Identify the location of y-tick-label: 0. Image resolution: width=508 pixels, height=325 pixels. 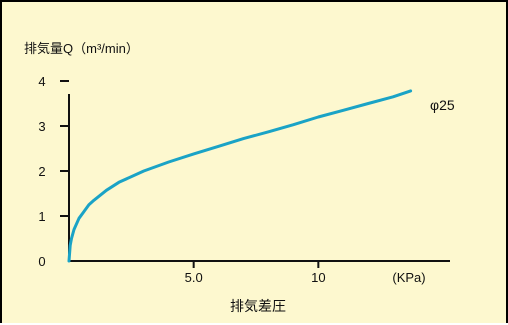
(41, 261).